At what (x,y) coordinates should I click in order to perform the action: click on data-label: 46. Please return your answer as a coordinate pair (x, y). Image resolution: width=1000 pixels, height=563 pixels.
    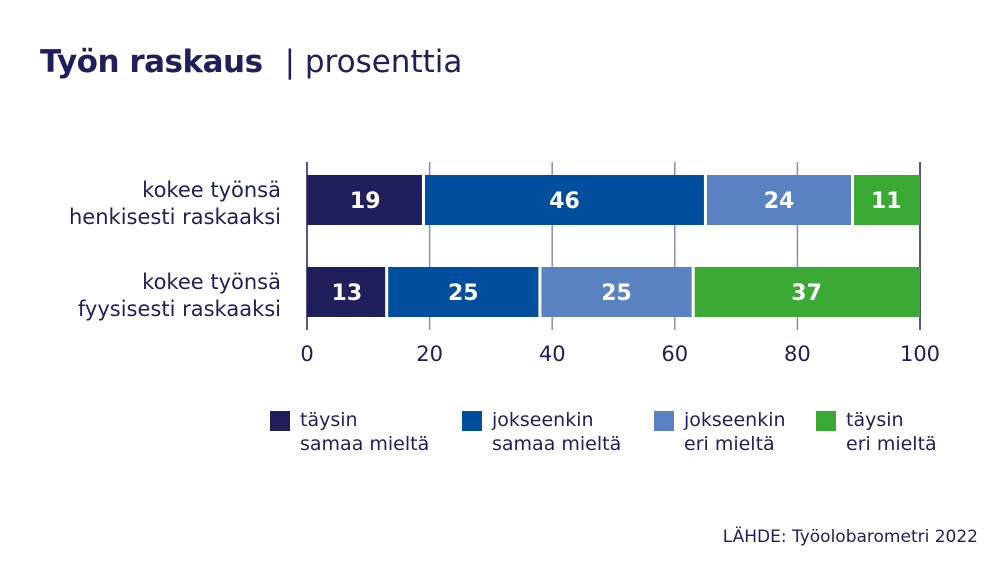
    Looking at the image, I should click on (564, 201).